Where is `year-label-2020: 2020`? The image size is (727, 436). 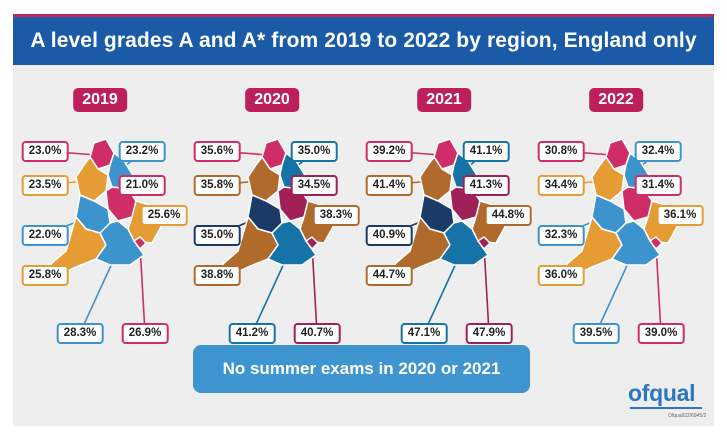 year-label-2020: 2020 is located at coordinates (272, 100).